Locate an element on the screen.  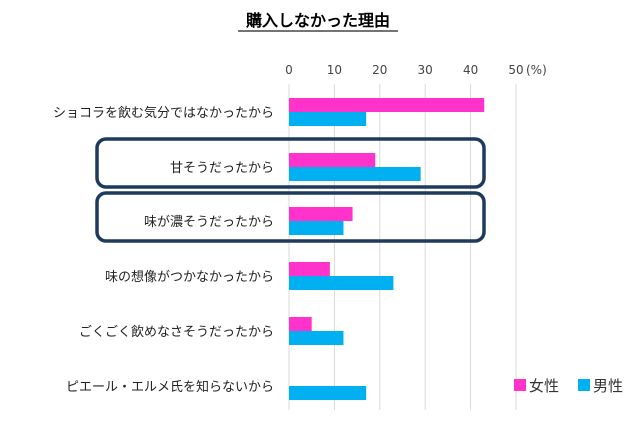
x-unit-label: (%) is located at coordinates (536, 70).